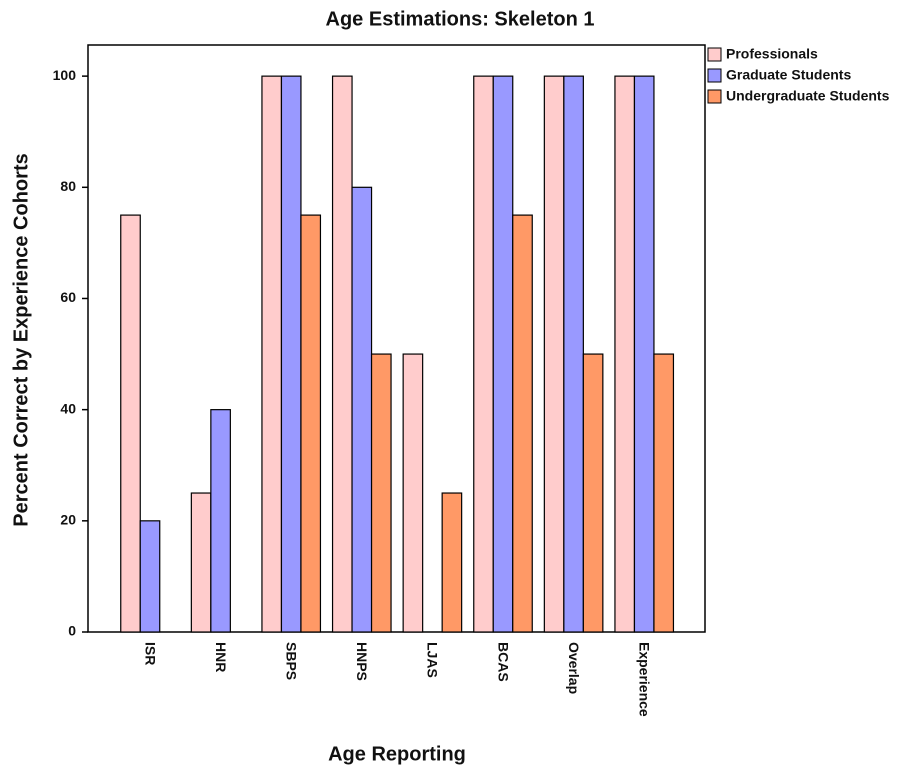  I want to click on x-tick-label: SBPS, so click(291, 661).